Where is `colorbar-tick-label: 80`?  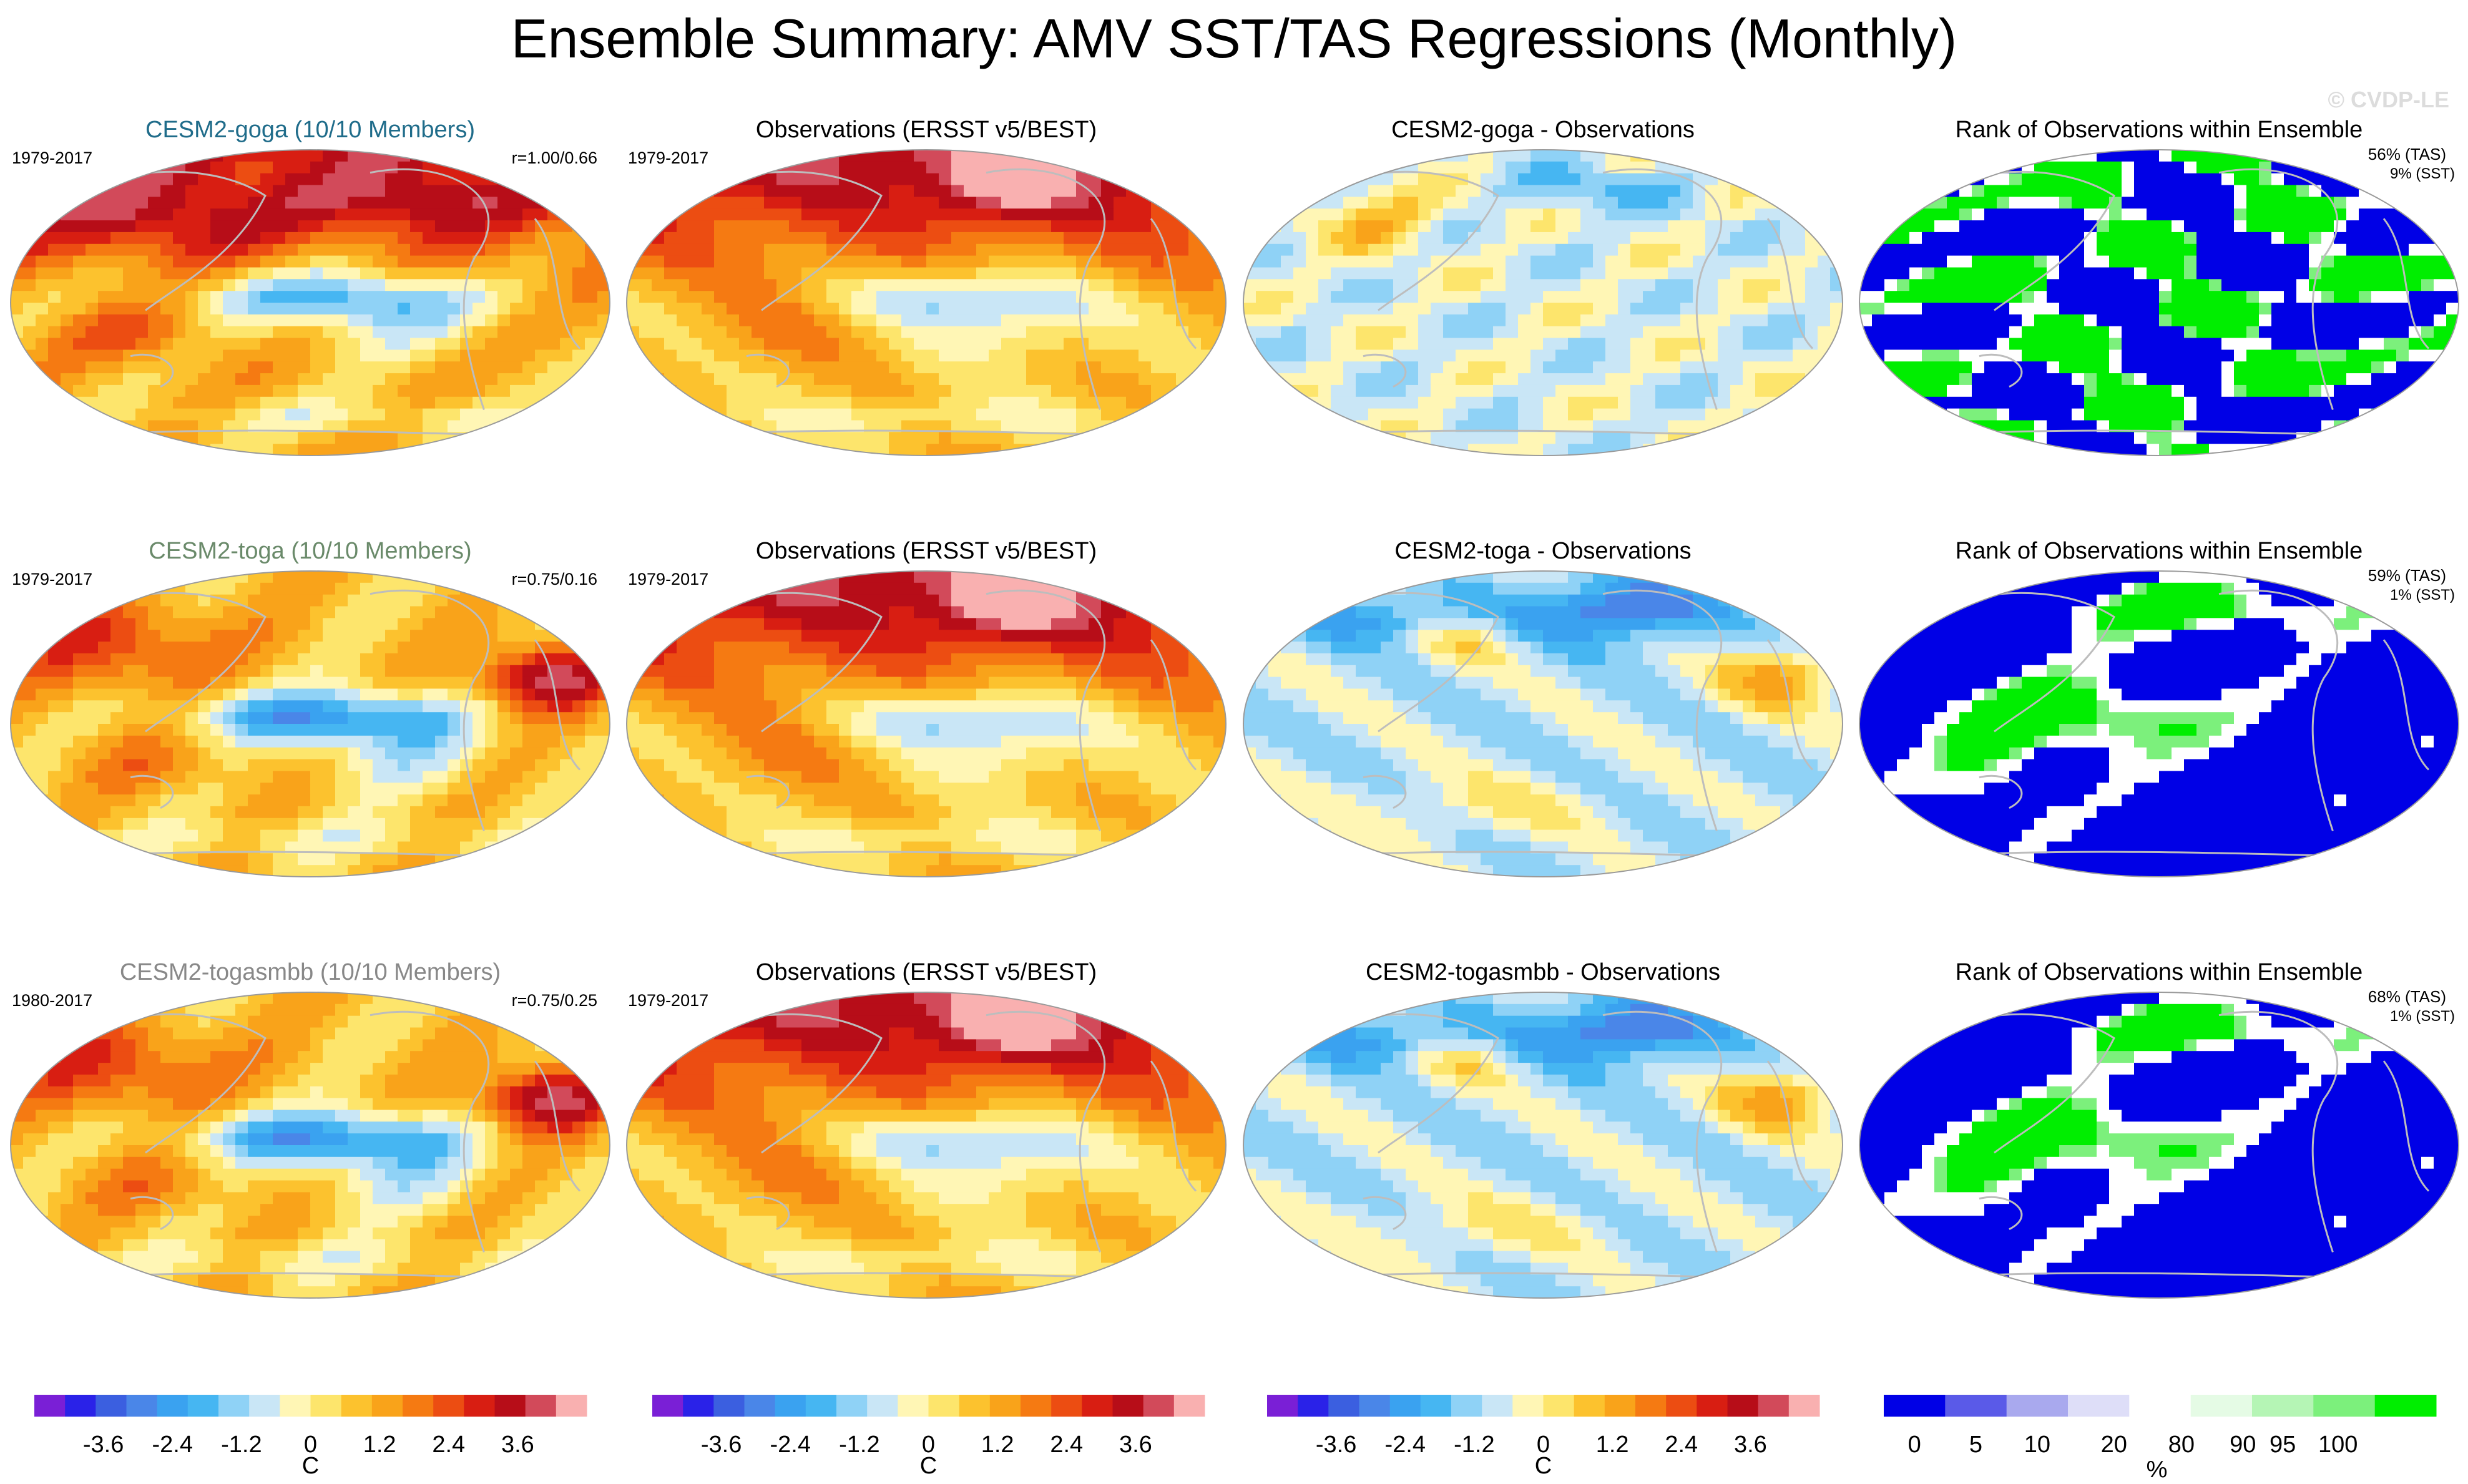
colorbar-tick-label: 80 is located at coordinates (2181, 1445).